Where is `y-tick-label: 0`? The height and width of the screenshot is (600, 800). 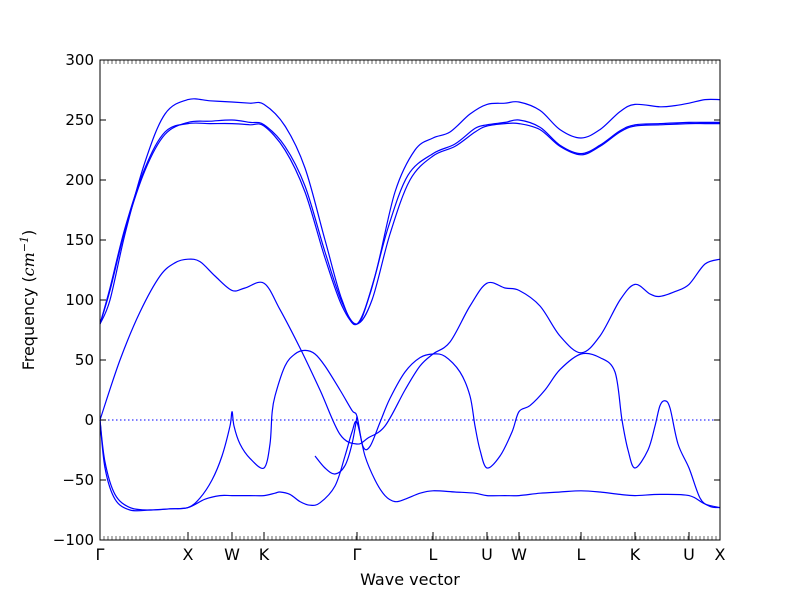 y-tick-label: 0 is located at coordinates (89, 420).